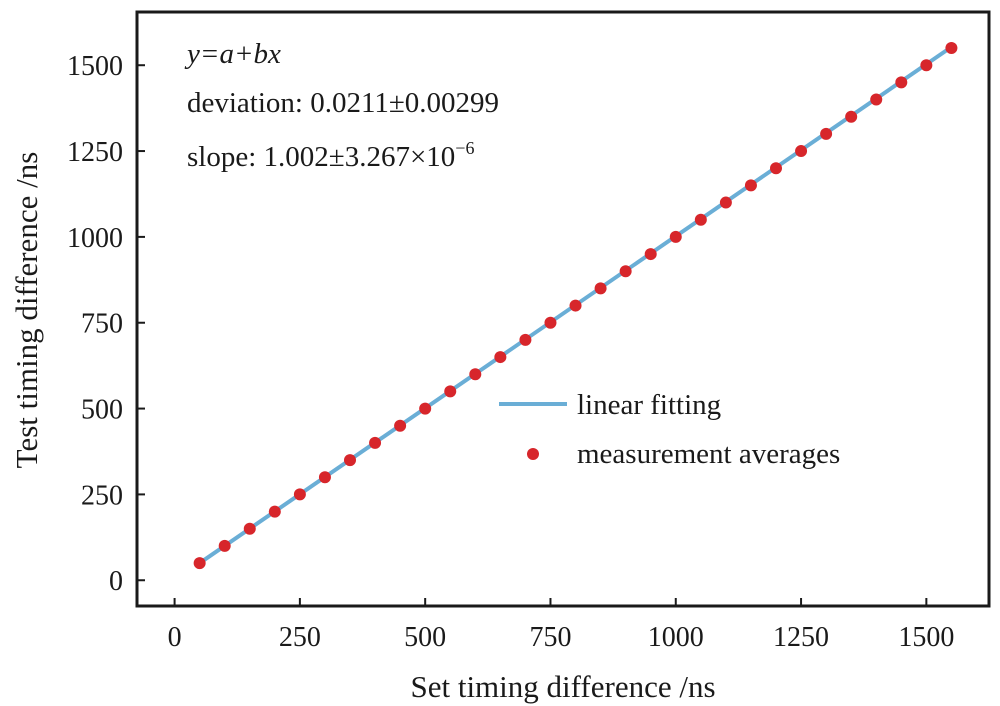 Image resolution: width=1000 pixels, height=706 pixels. I want to click on annotation-slope-exponent: −6, so click(464, 148).